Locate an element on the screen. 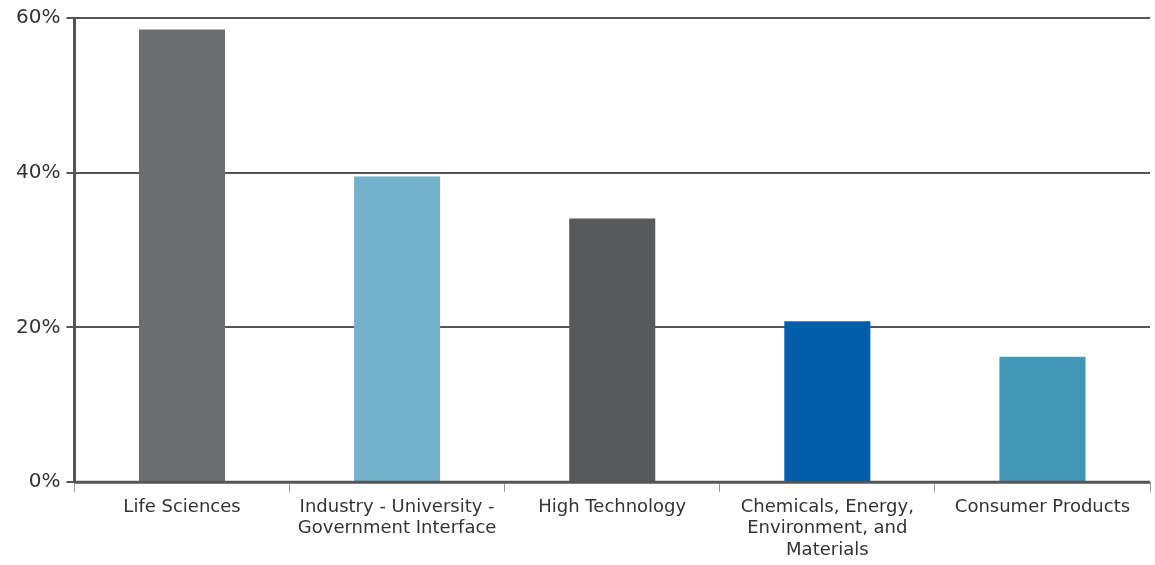  y-tick-label: 0% is located at coordinates (44, 480).